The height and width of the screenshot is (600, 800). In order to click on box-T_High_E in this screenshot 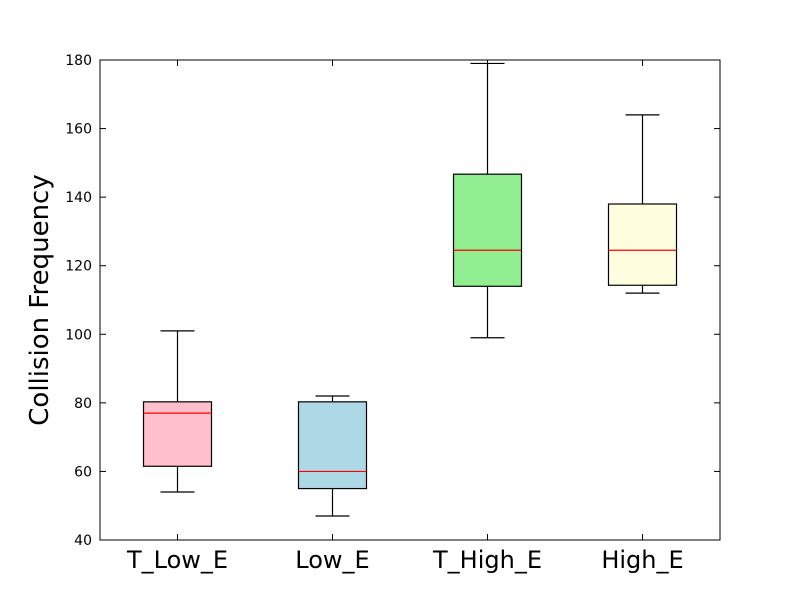, I will do `click(487, 200)`.